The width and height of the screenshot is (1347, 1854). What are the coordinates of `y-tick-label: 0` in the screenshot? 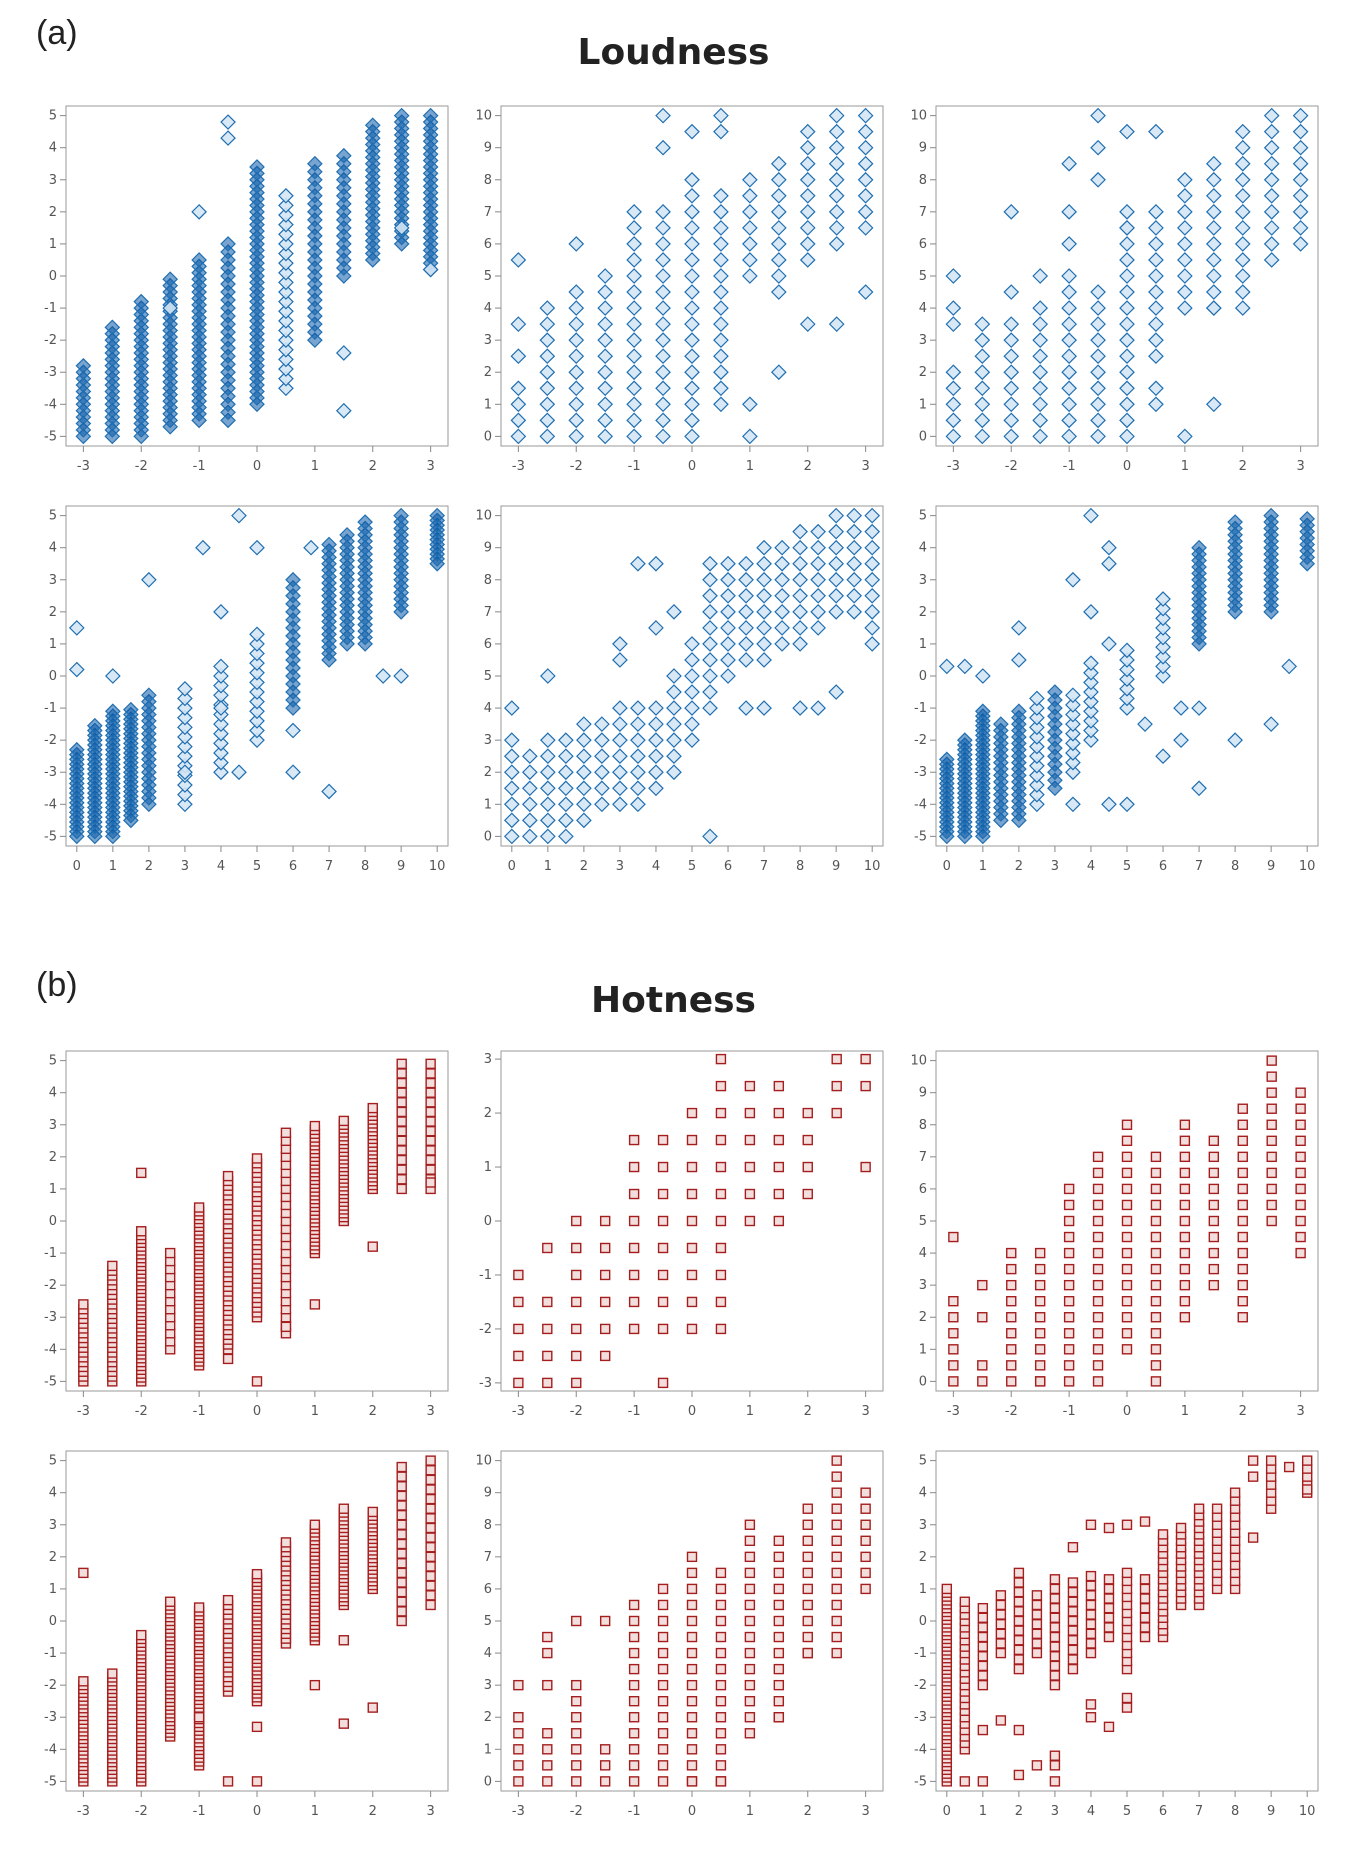 It's located at (53, 676).